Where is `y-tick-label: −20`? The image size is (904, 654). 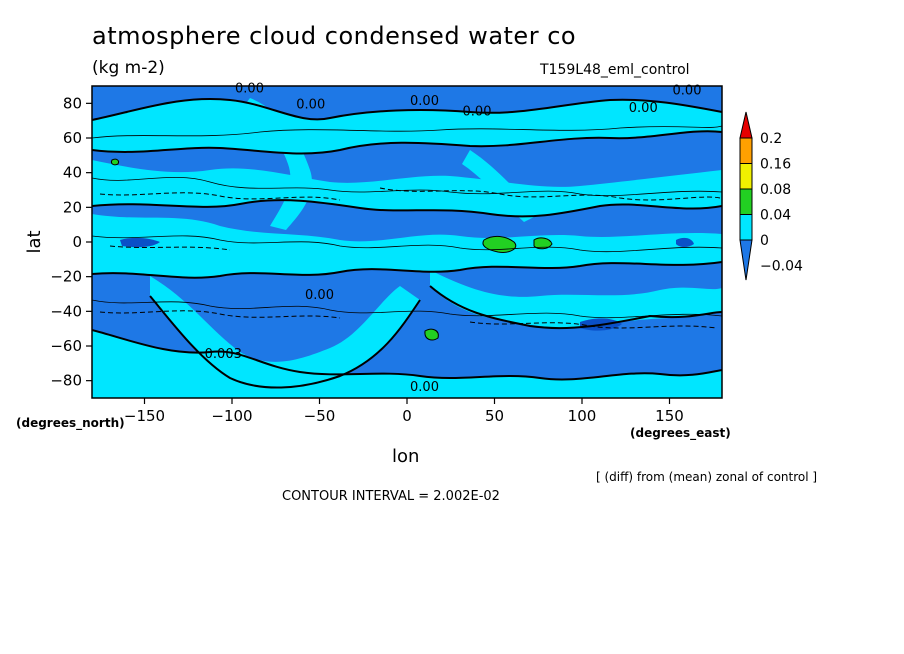 y-tick-label: −20 is located at coordinates (66, 277).